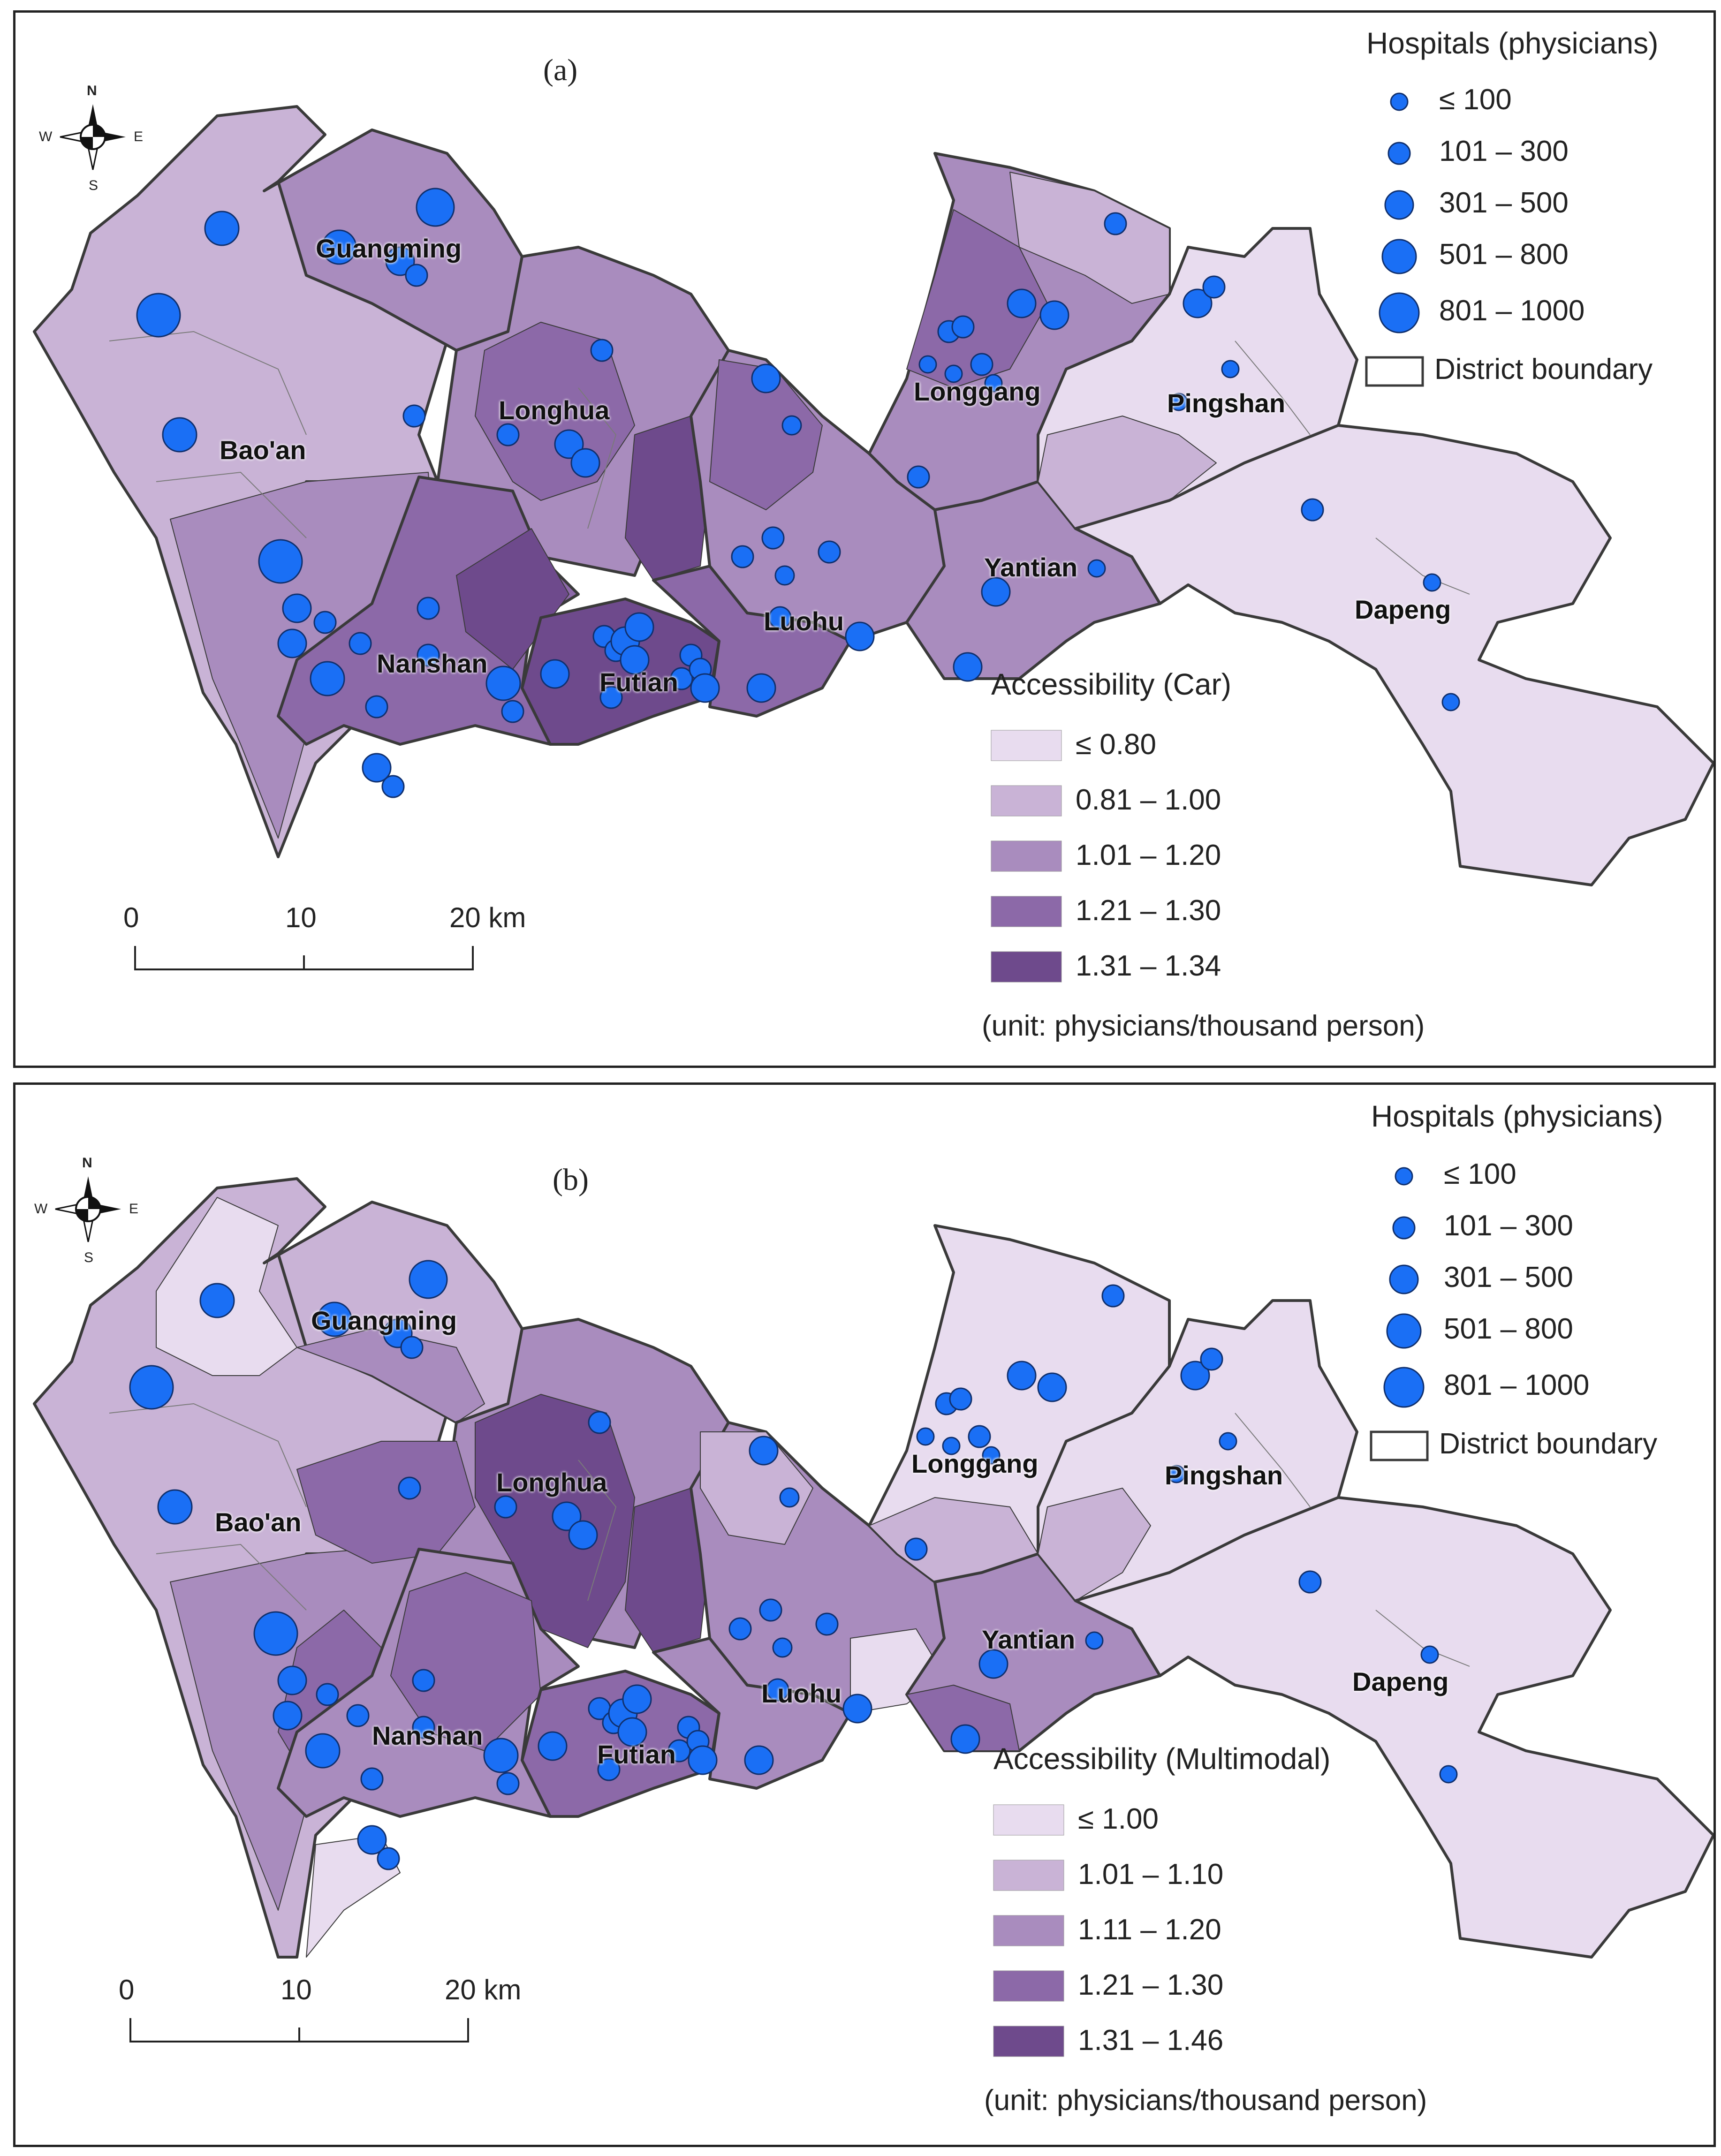 The width and height of the screenshot is (1721, 2156). Describe the element at coordinates (1205, 2100) in the screenshot. I see `accessibility-unit: (unit: physicians/thousand person)` at that location.